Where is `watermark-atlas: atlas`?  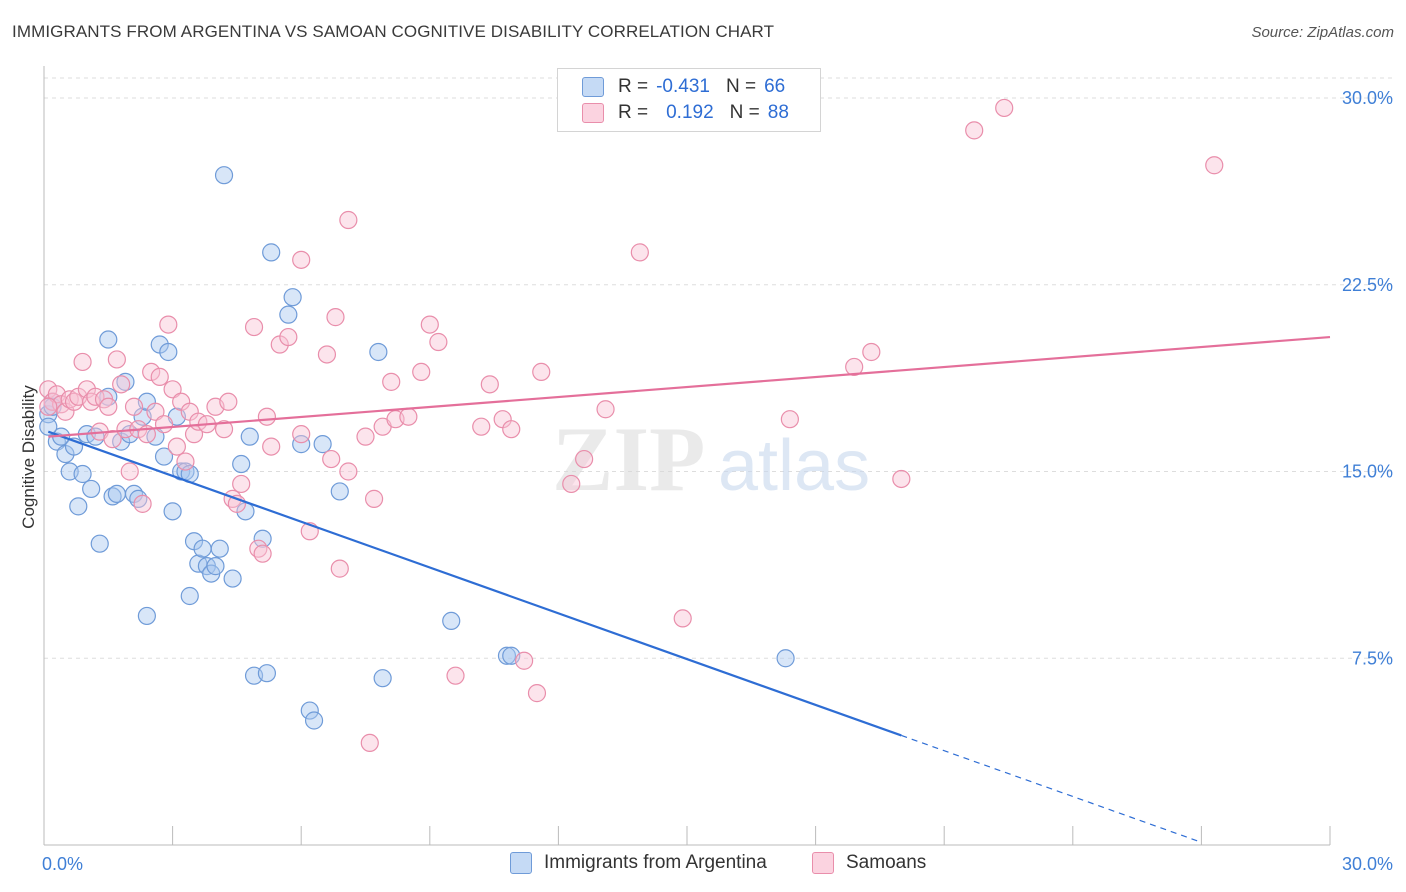 watermark-atlas: atlas is located at coordinates (794, 466).